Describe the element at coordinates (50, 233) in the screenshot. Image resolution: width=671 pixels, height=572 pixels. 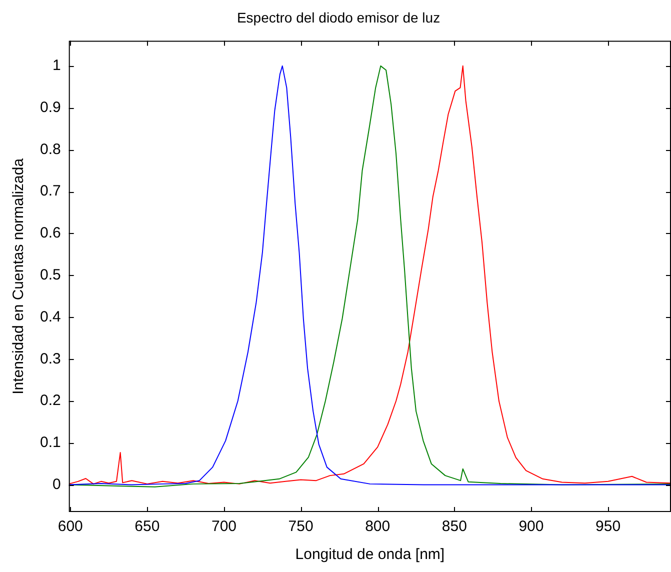
I see `y-tick-label: 0.6` at that location.